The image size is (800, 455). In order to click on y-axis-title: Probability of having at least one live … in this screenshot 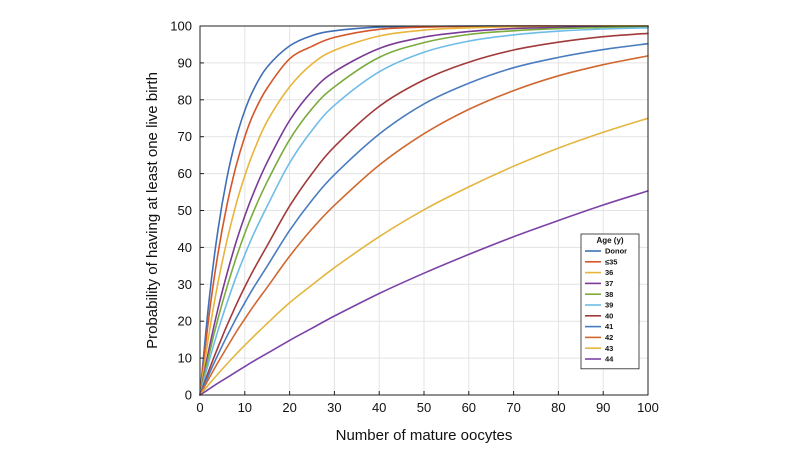, I will do `click(152, 210)`.